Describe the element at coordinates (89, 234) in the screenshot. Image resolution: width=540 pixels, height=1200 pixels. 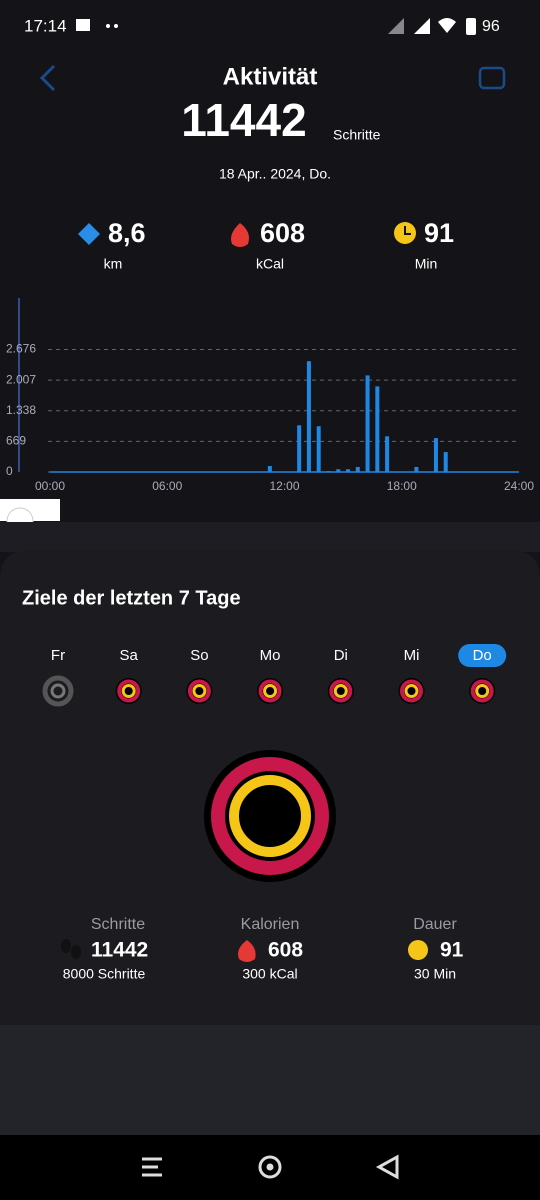
I see `distance-icon` at that location.